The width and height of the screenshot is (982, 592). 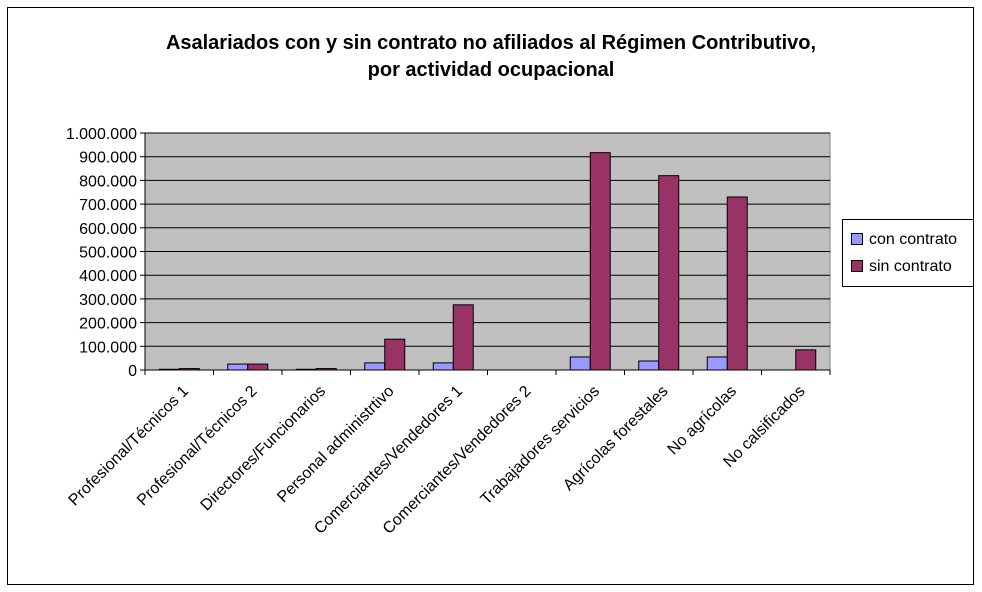 I want to click on y-tick-label: 500.000, so click(x=108, y=253).